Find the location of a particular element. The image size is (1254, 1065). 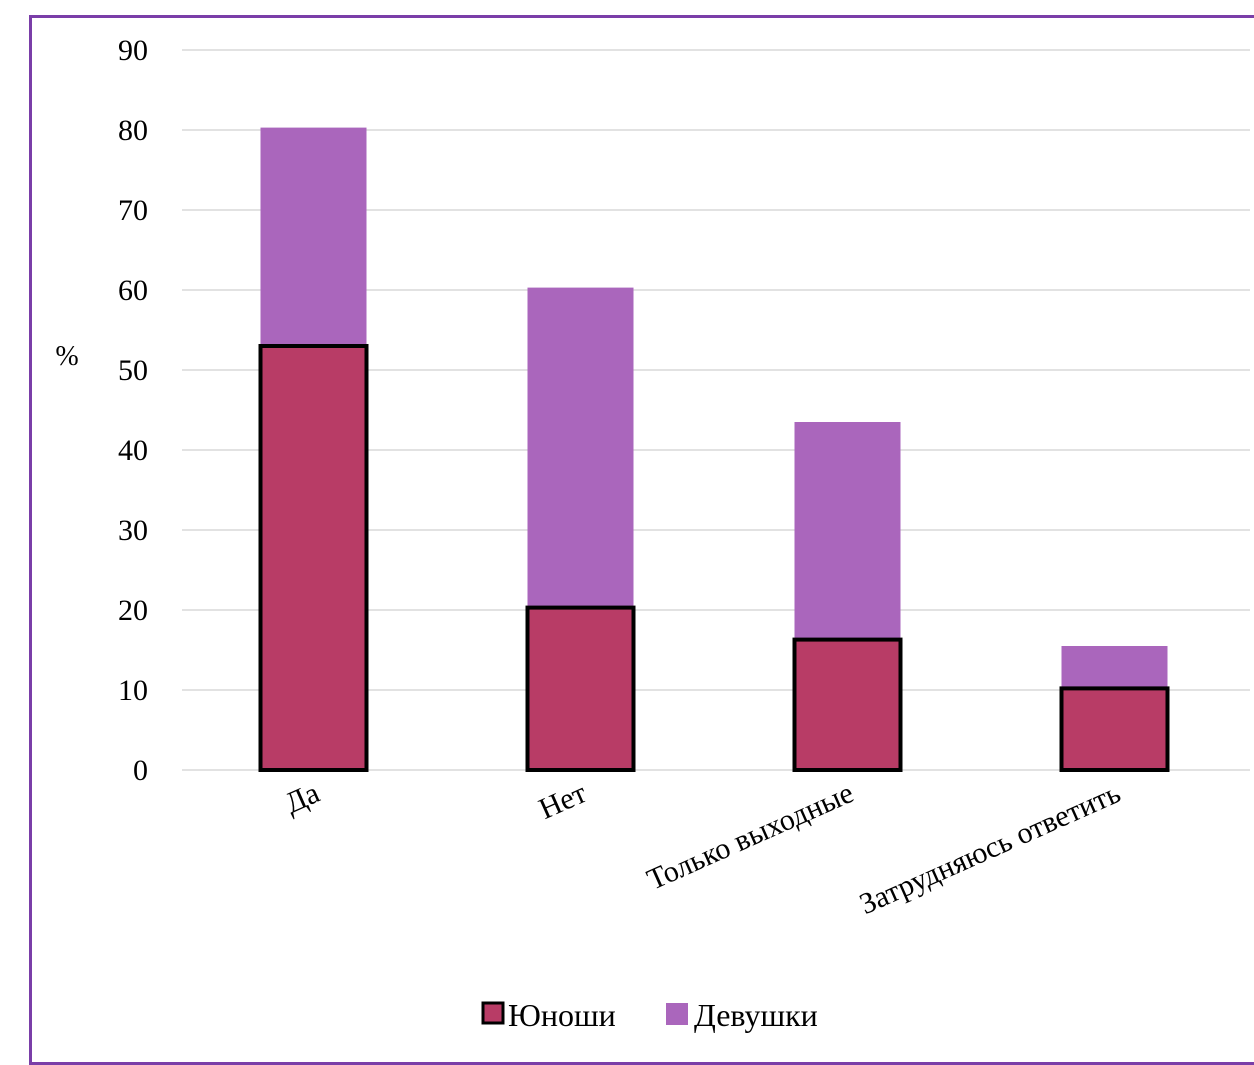

y-tick-label: 80 is located at coordinates (133, 130).